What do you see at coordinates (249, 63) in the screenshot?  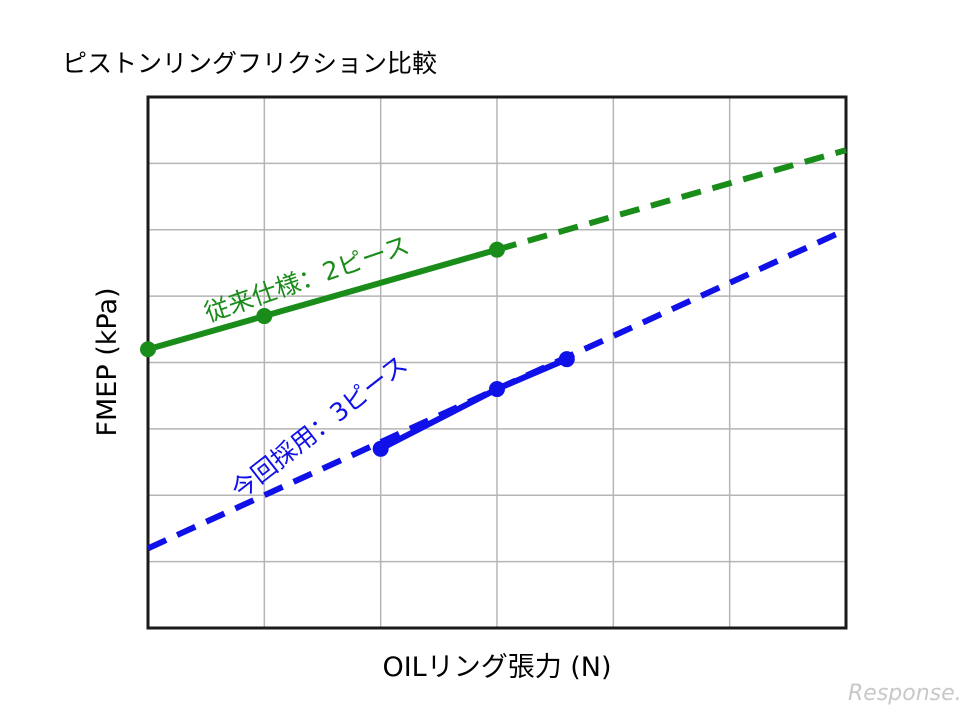 I see `chart-title: ピストンリングフリクション比較` at bounding box center [249, 63].